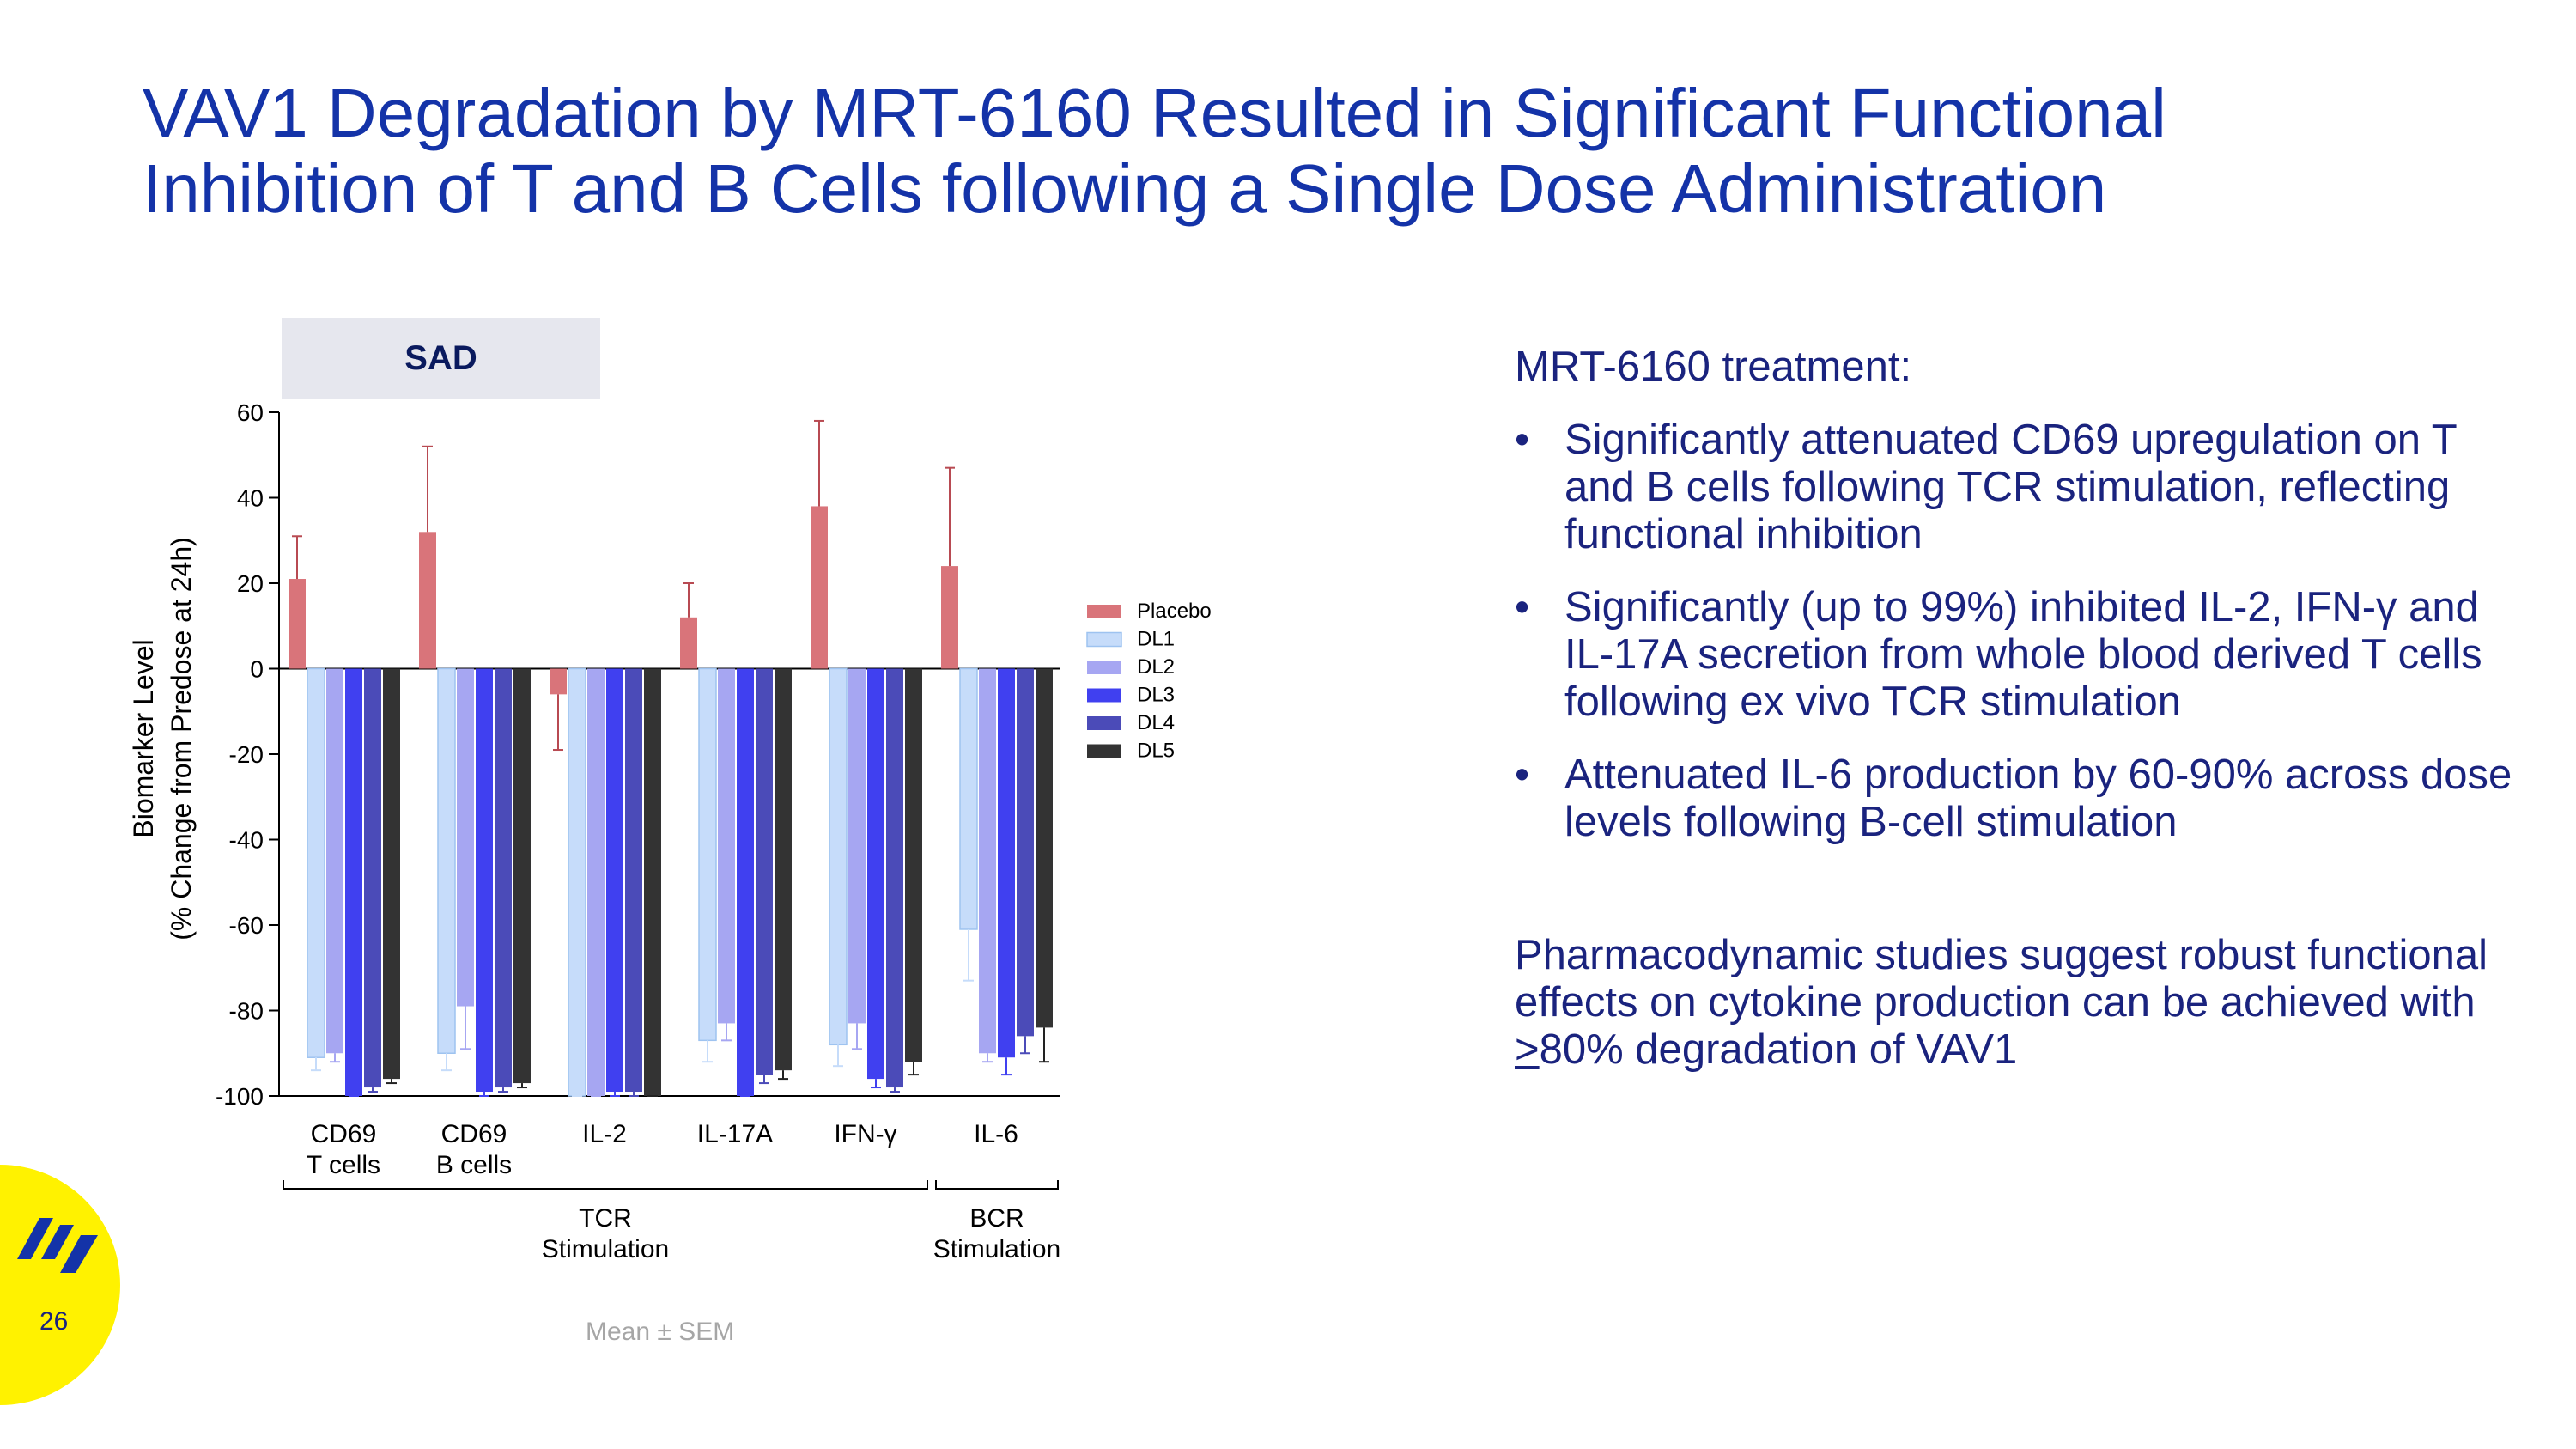 Image resolution: width=2576 pixels, height=1449 pixels. What do you see at coordinates (996, 1218) in the screenshot?
I see `group-label-line-1: BCR` at bounding box center [996, 1218].